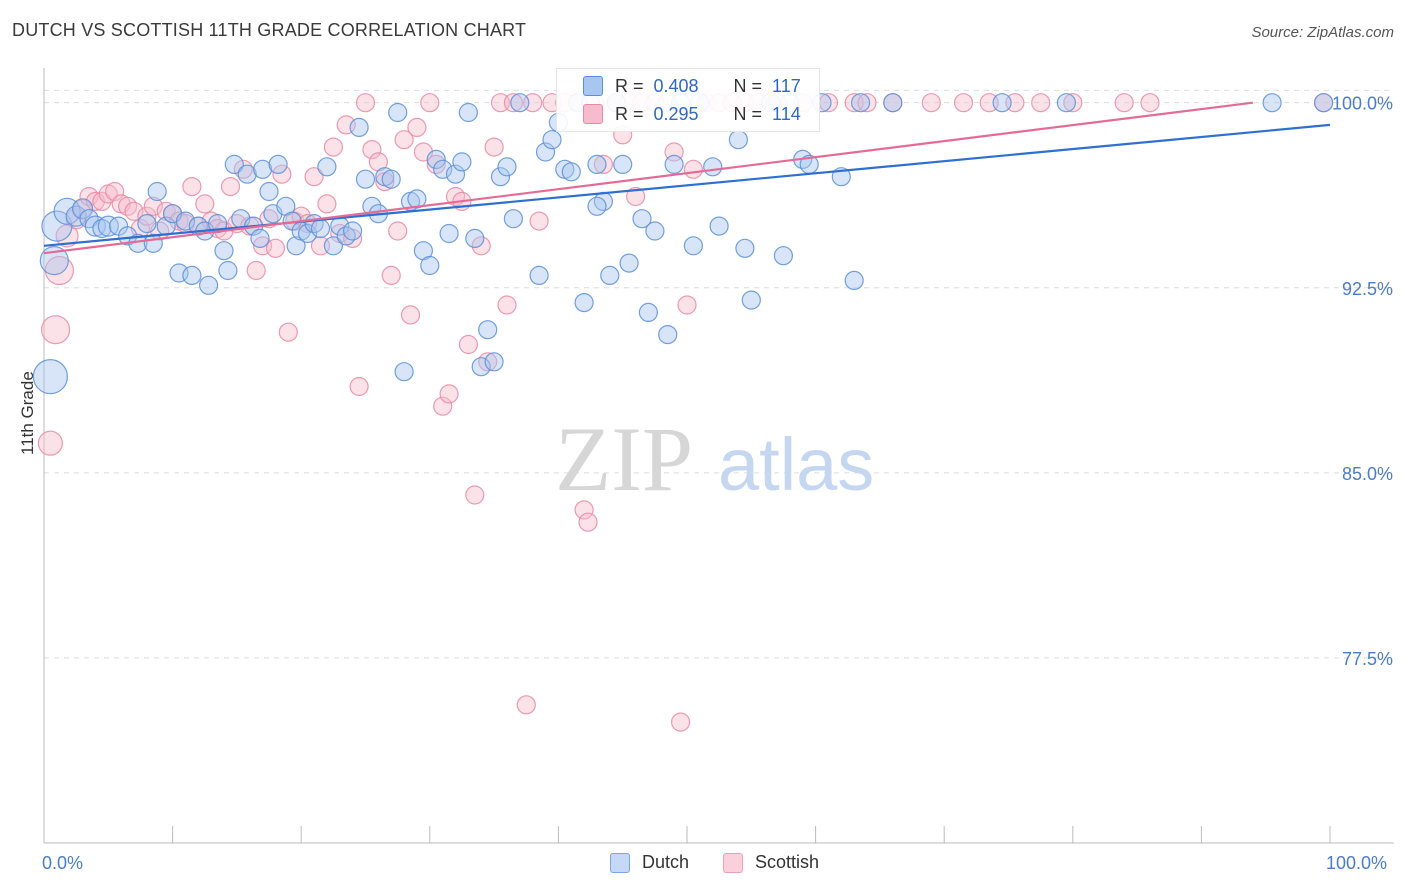  Describe the element at coordinates (748, 113) in the screenshot. I see `scottish-n-label: N =` at that location.